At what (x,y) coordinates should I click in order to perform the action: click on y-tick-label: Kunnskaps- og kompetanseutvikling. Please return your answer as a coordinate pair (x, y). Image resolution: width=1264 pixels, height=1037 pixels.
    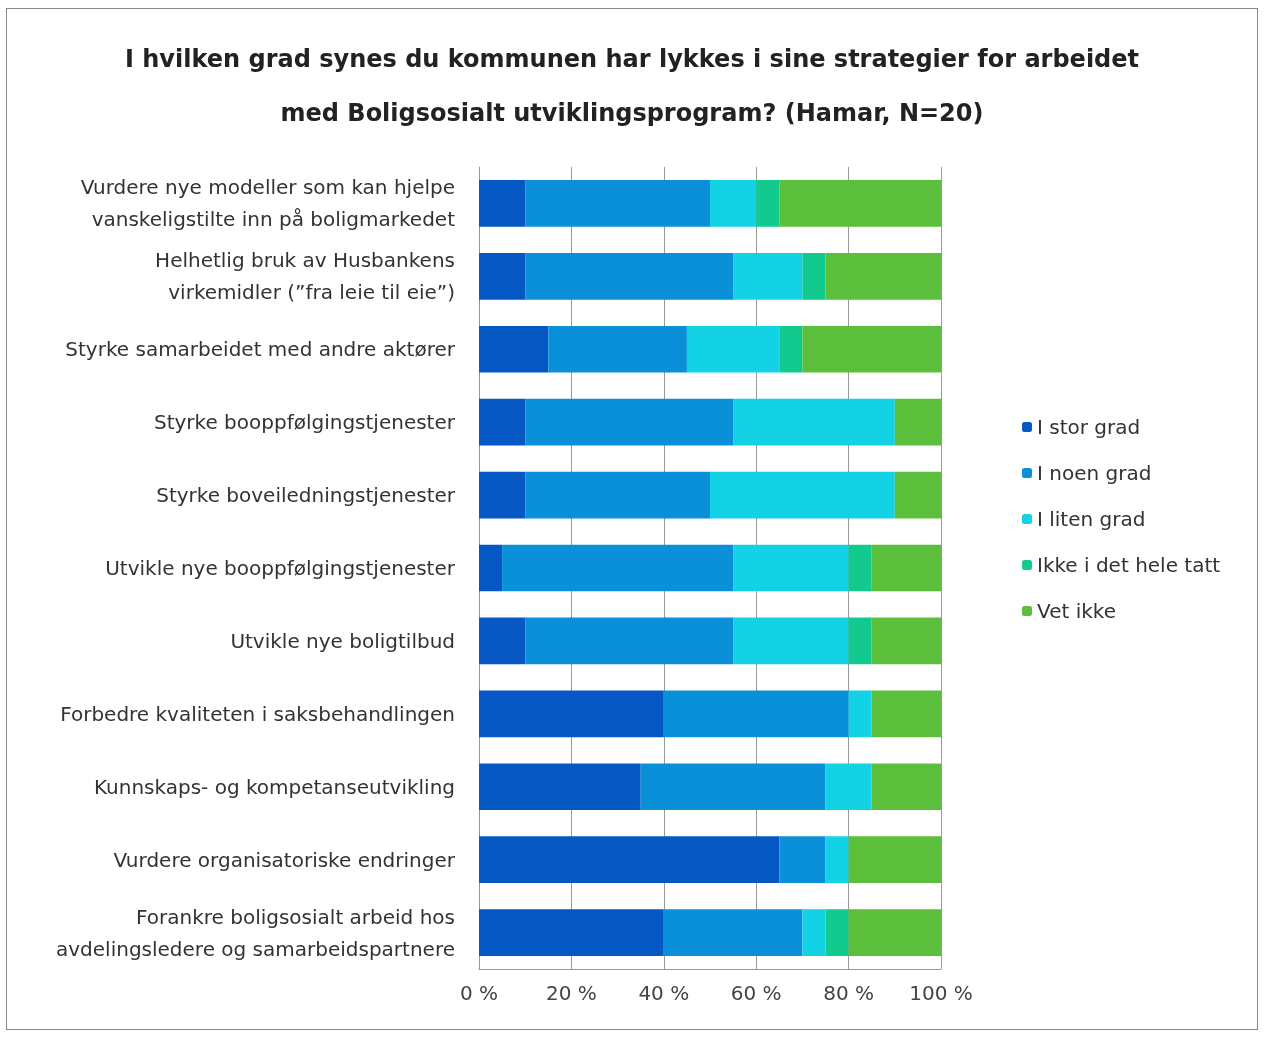
    Looking at the image, I should click on (274, 786).